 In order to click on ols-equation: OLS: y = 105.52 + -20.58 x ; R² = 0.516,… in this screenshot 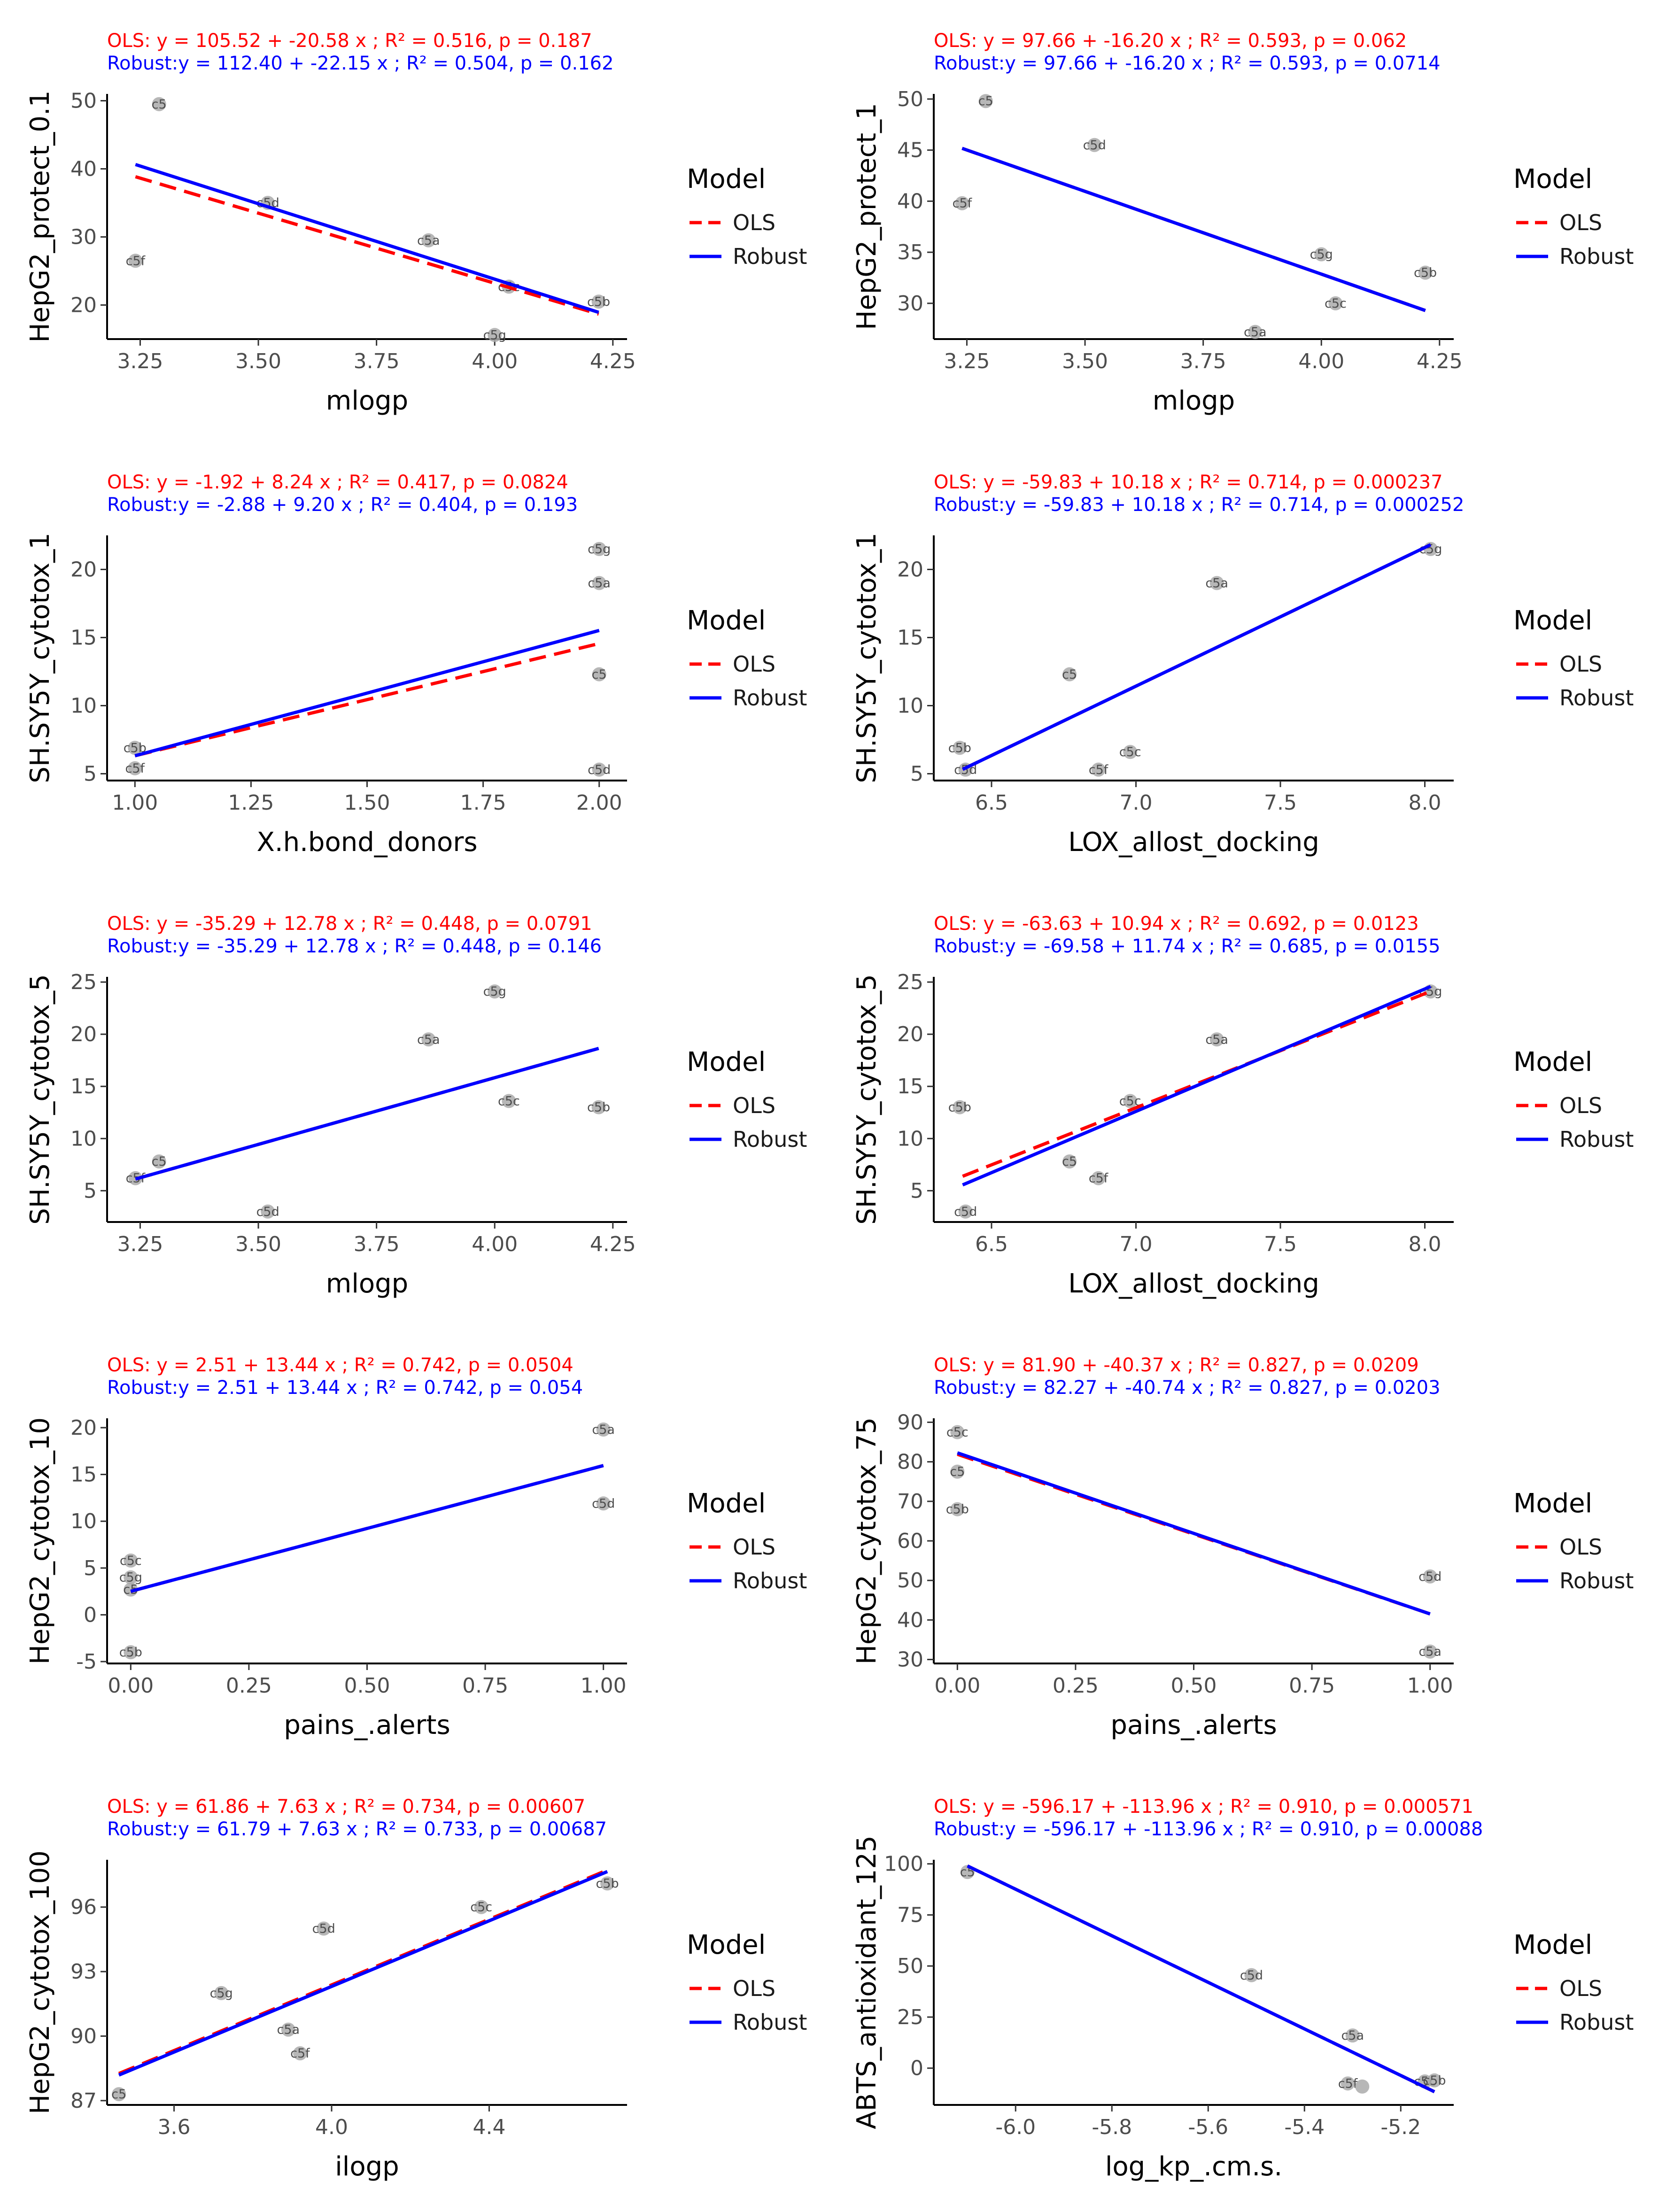, I will do `click(349, 41)`.